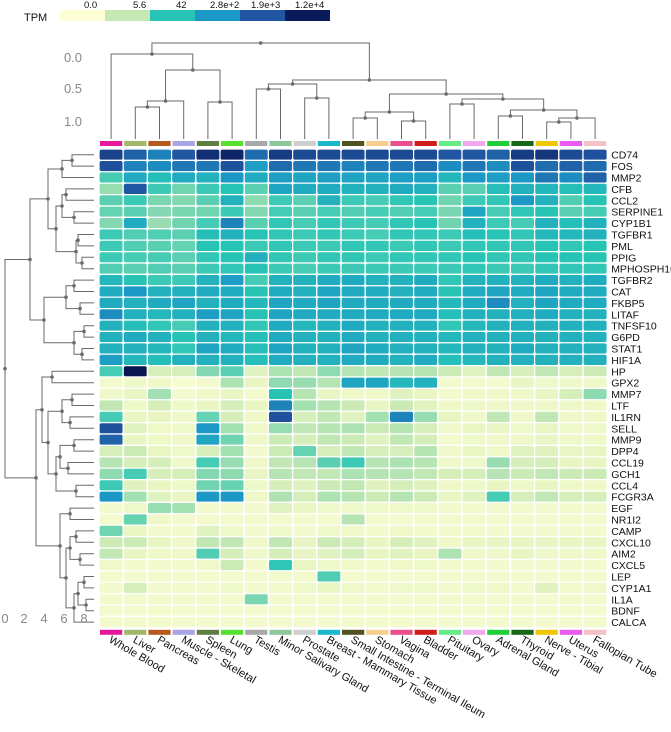 The height and width of the screenshot is (732, 671). What do you see at coordinates (90, 5) in the screenshot?
I see `colorbar-tick-label: 0.0` at bounding box center [90, 5].